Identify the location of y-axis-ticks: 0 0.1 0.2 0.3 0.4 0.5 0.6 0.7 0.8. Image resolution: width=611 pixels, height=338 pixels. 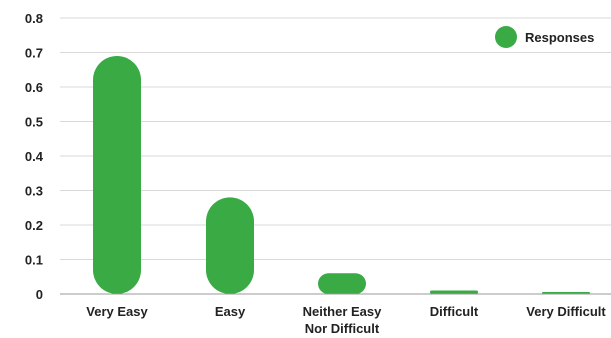
(34, 156).